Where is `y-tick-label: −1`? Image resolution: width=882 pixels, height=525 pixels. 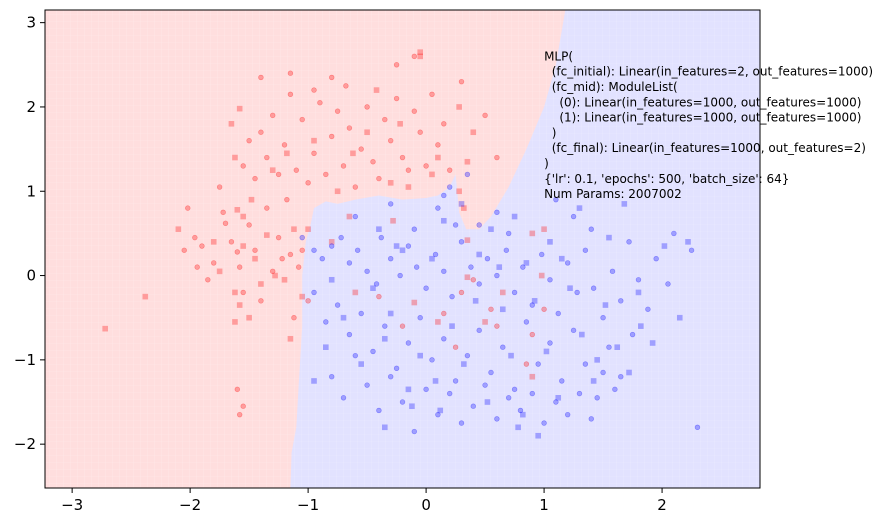
y-tick-label: −1 is located at coordinates (25, 360).